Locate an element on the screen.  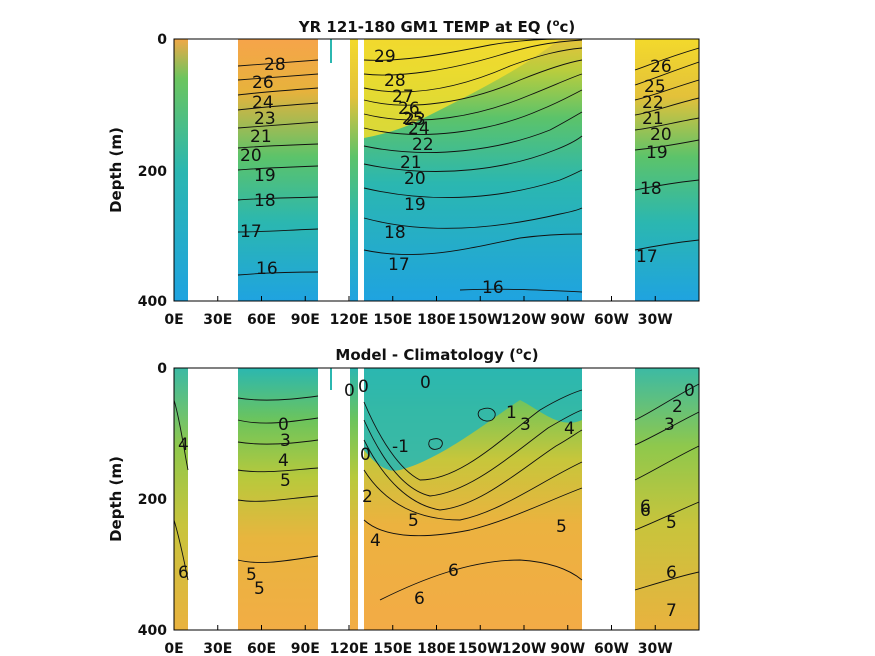
panel1-xticks: 0E 30E 60E 90E 120E 150E 180E 150W 120W 90W 60W 30W is located at coordinates (418, 312).